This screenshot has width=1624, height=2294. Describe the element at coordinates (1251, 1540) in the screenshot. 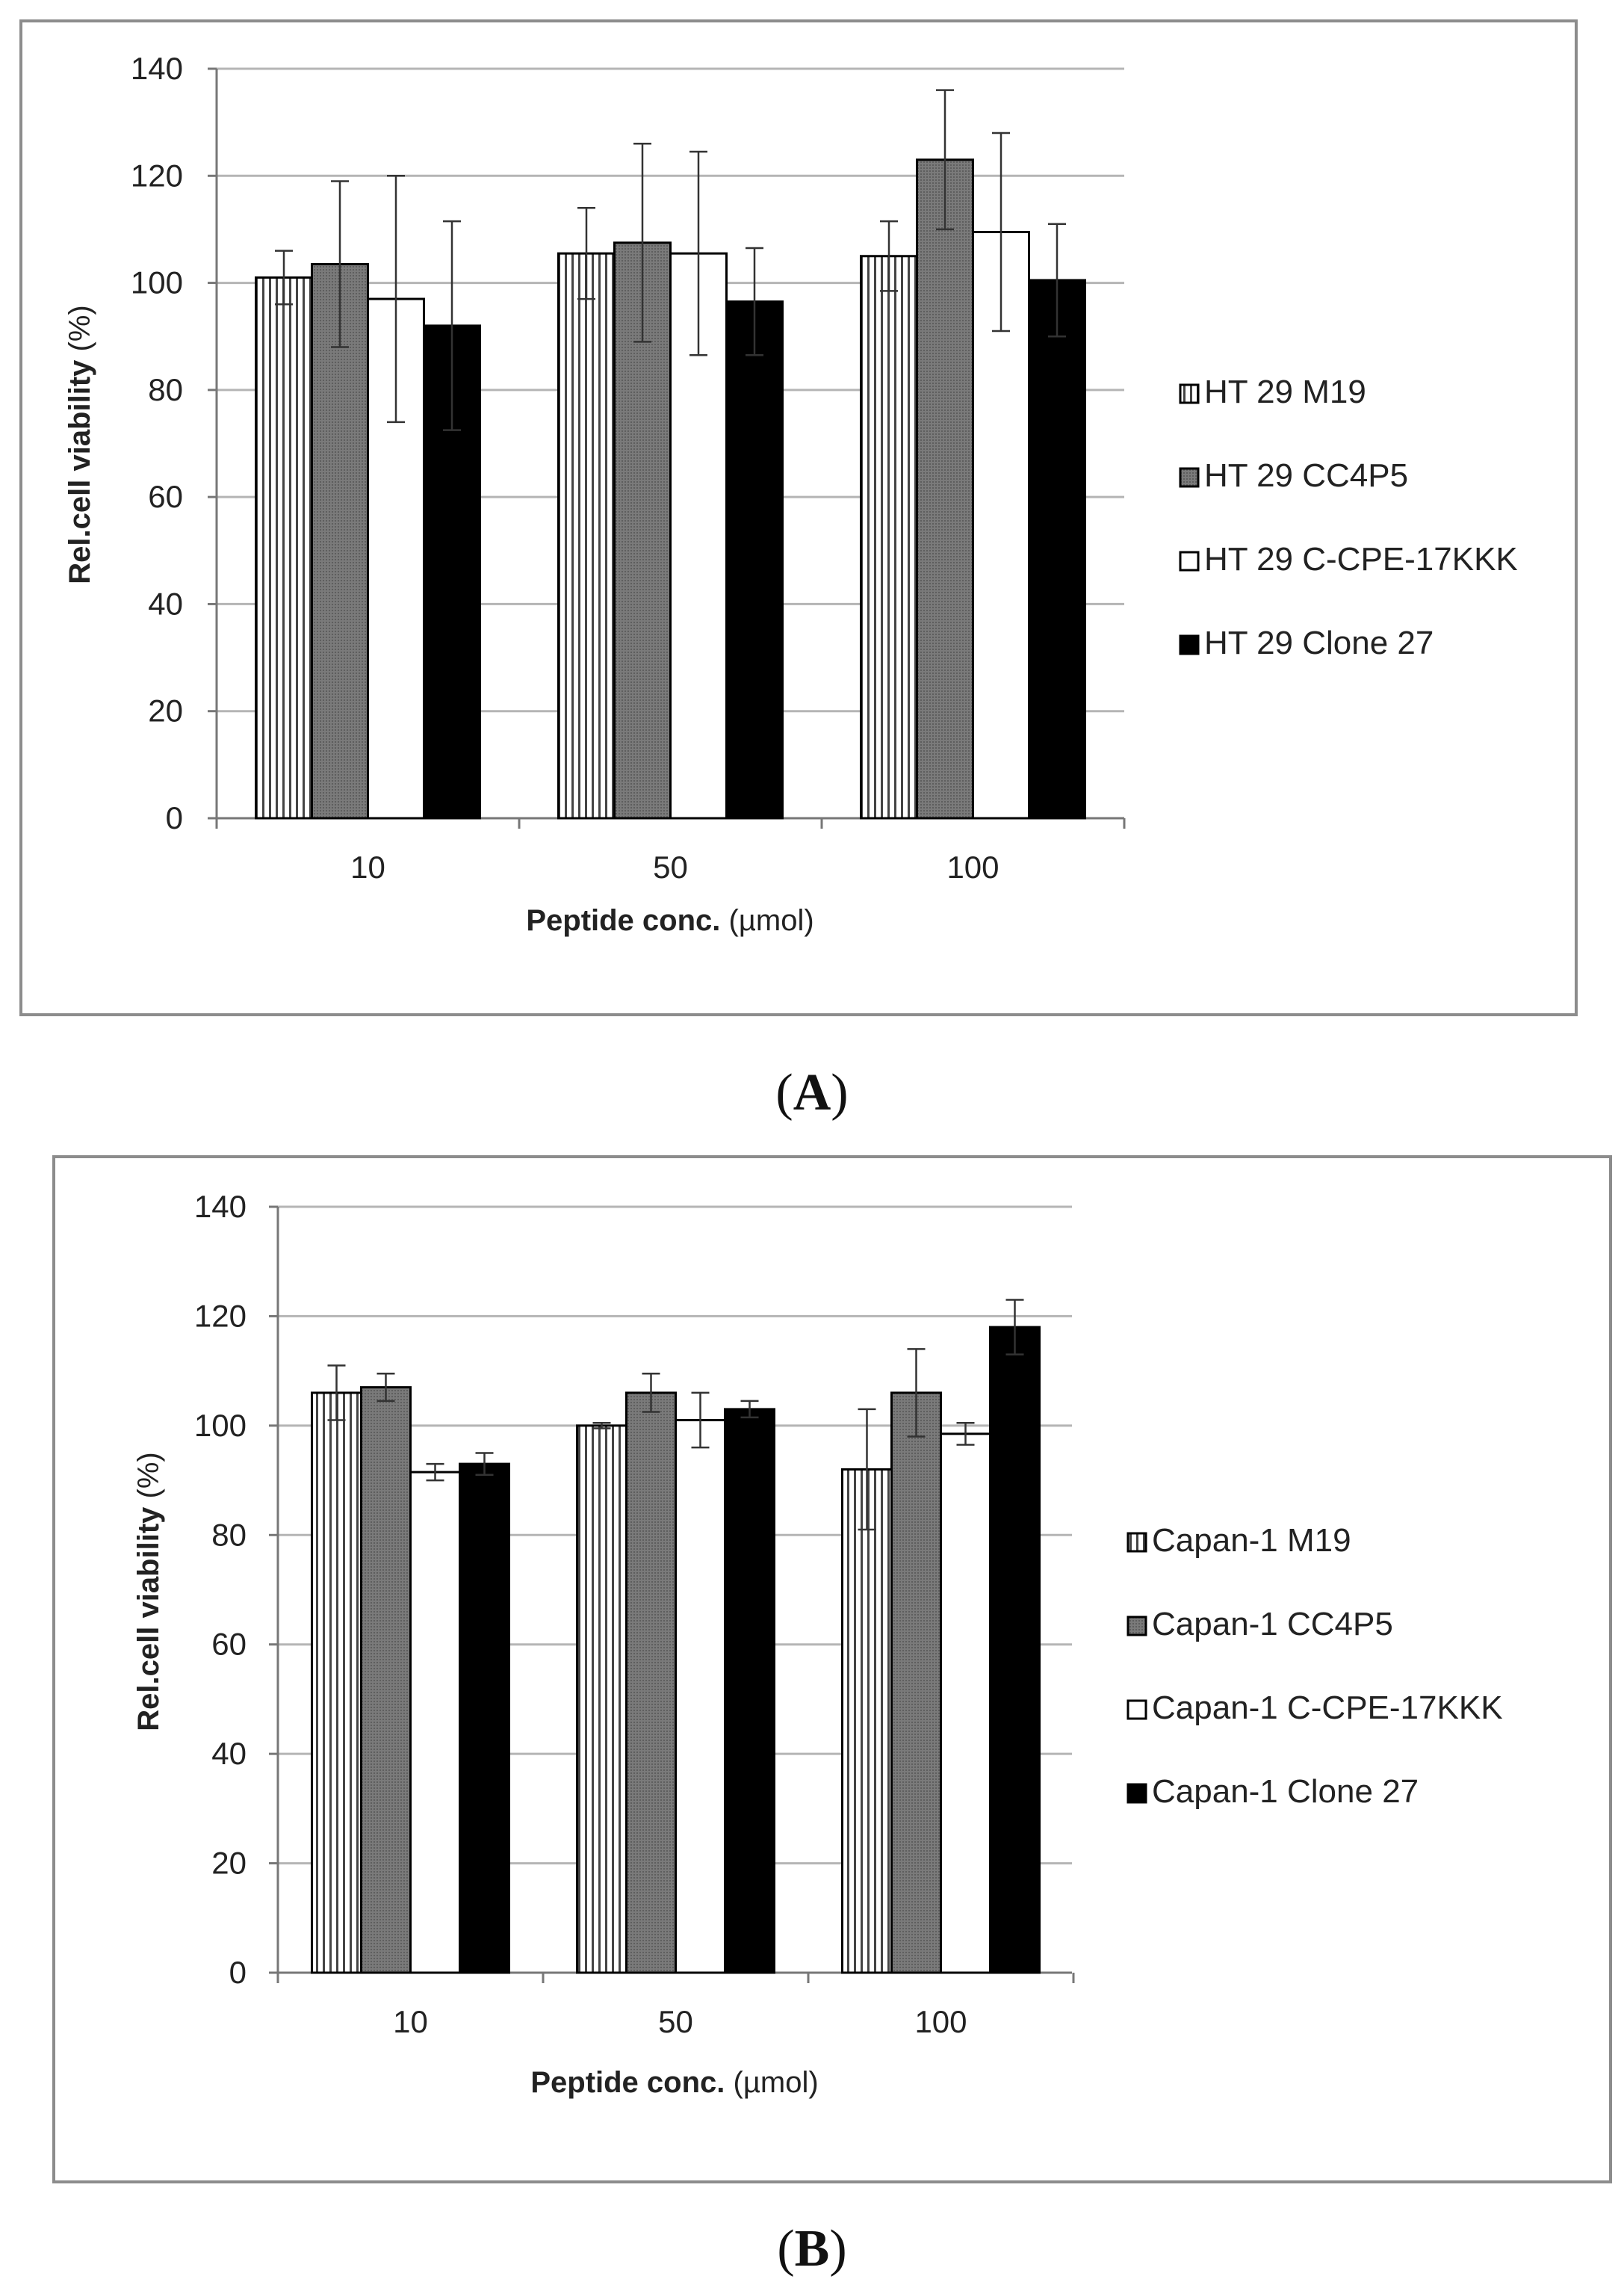

I see `panel-b-legend-label: Capan-1 M19` at that location.